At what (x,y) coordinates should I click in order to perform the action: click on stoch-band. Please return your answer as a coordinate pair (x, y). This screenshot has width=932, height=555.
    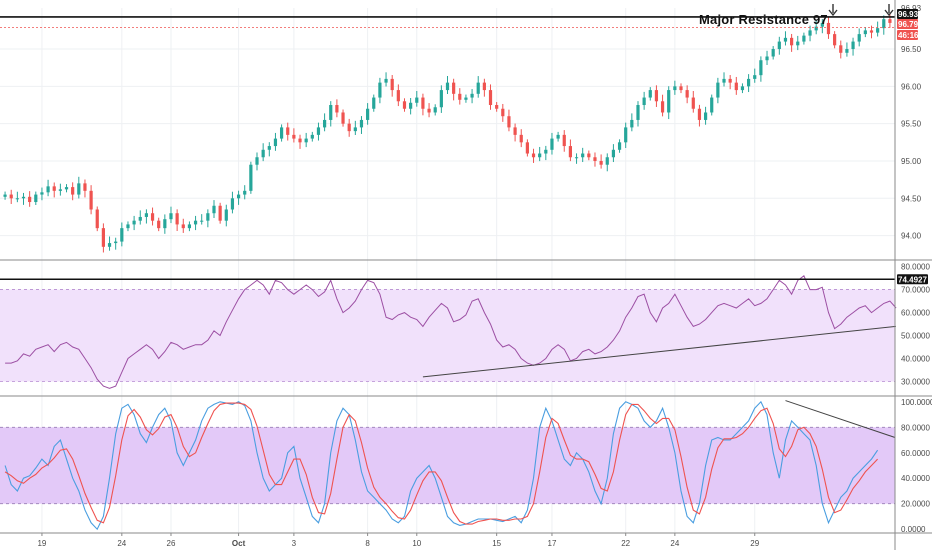
    Looking at the image, I should click on (447, 465).